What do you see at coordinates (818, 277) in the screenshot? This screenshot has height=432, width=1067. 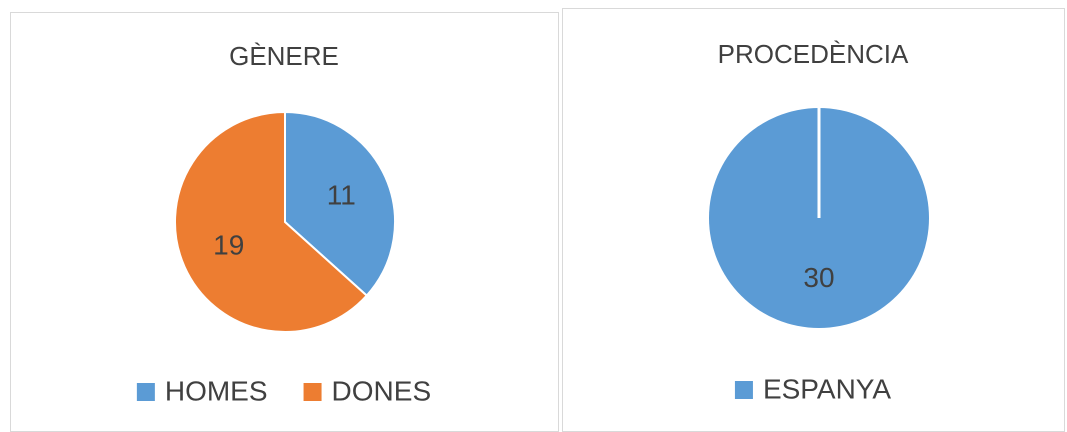 I see `data-label: 30` at bounding box center [818, 277].